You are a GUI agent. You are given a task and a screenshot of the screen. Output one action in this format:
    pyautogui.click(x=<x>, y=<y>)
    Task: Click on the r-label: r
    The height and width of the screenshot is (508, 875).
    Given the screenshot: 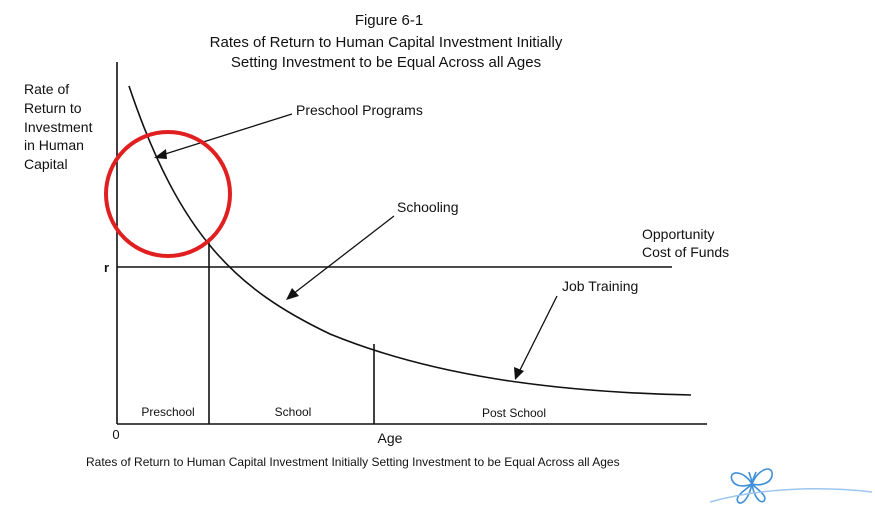 What is the action you would take?
    pyautogui.click(x=106, y=267)
    